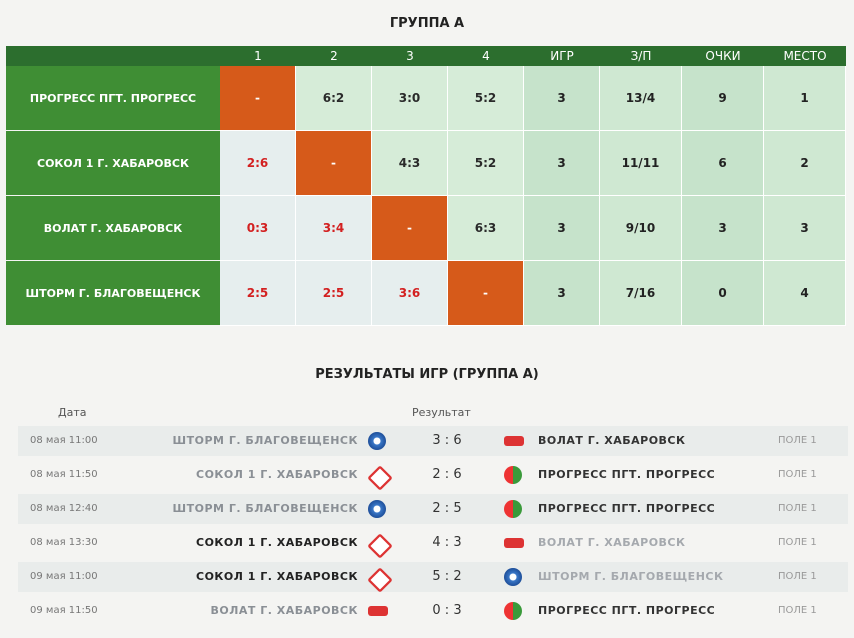 The image size is (854, 638). I want to click on score-cell: 4:3, so click(410, 163).